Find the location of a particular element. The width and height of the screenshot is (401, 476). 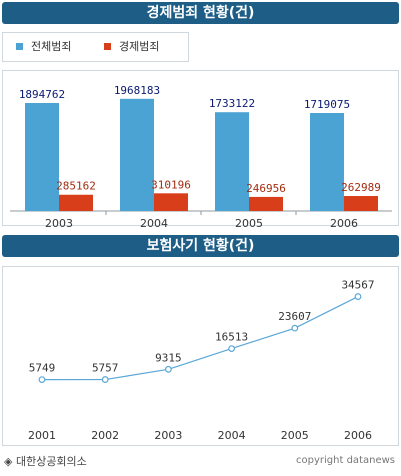

data-label-total: 1968183 is located at coordinates (137, 90).